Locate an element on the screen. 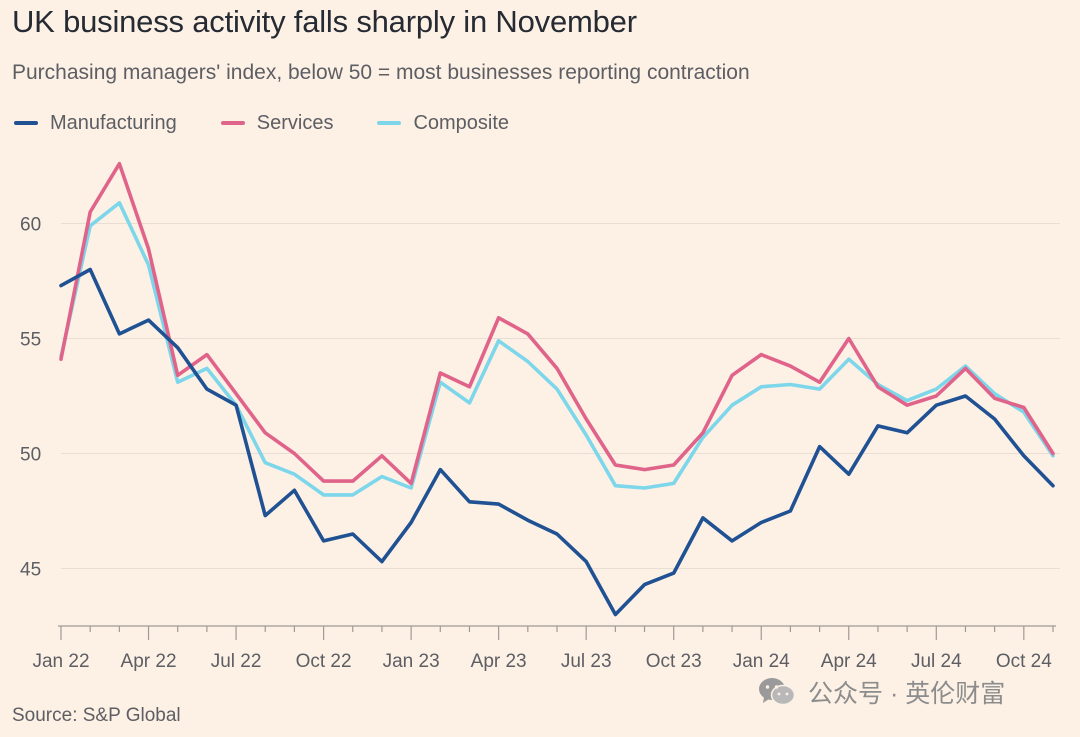  x-tick-label-jan-24: Jan 24 is located at coordinates (761, 661).